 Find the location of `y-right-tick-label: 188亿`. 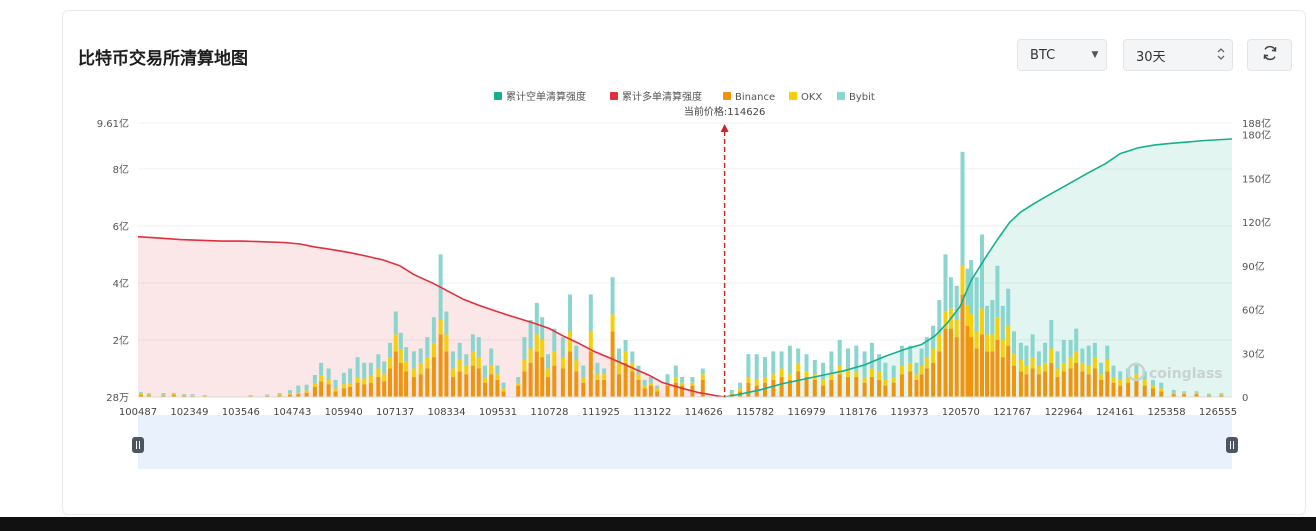

y-right-tick-label: 188亿 is located at coordinates (1256, 123).